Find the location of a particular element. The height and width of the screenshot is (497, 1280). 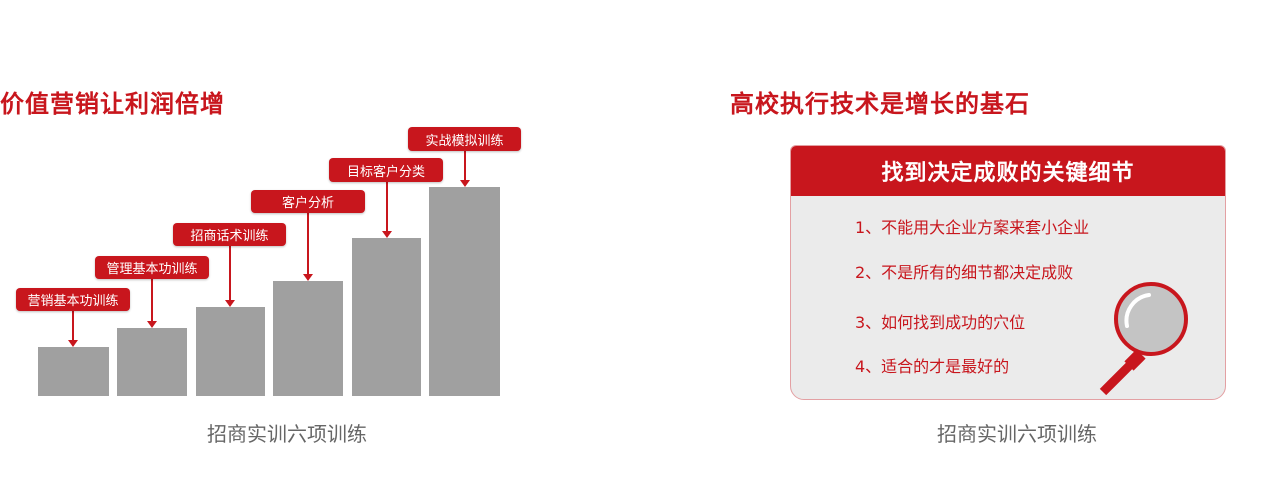

step-label-6: 实战模拟训练 is located at coordinates (464, 139).